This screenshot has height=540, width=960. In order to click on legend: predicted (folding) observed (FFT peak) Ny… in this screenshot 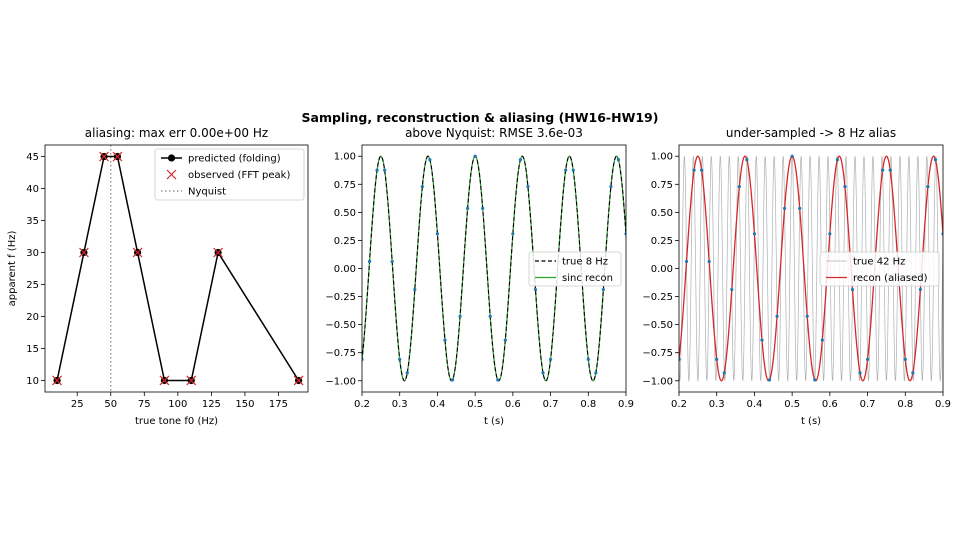, I will do `click(229, 174)`.